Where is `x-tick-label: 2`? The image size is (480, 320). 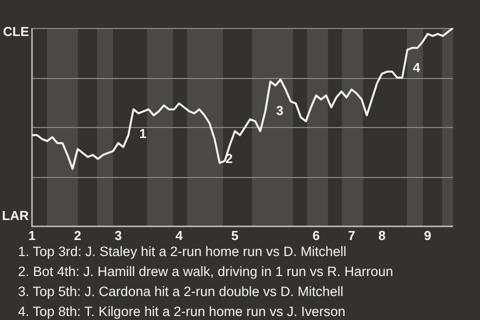 x-tick-label: 2 is located at coordinates (78, 235).